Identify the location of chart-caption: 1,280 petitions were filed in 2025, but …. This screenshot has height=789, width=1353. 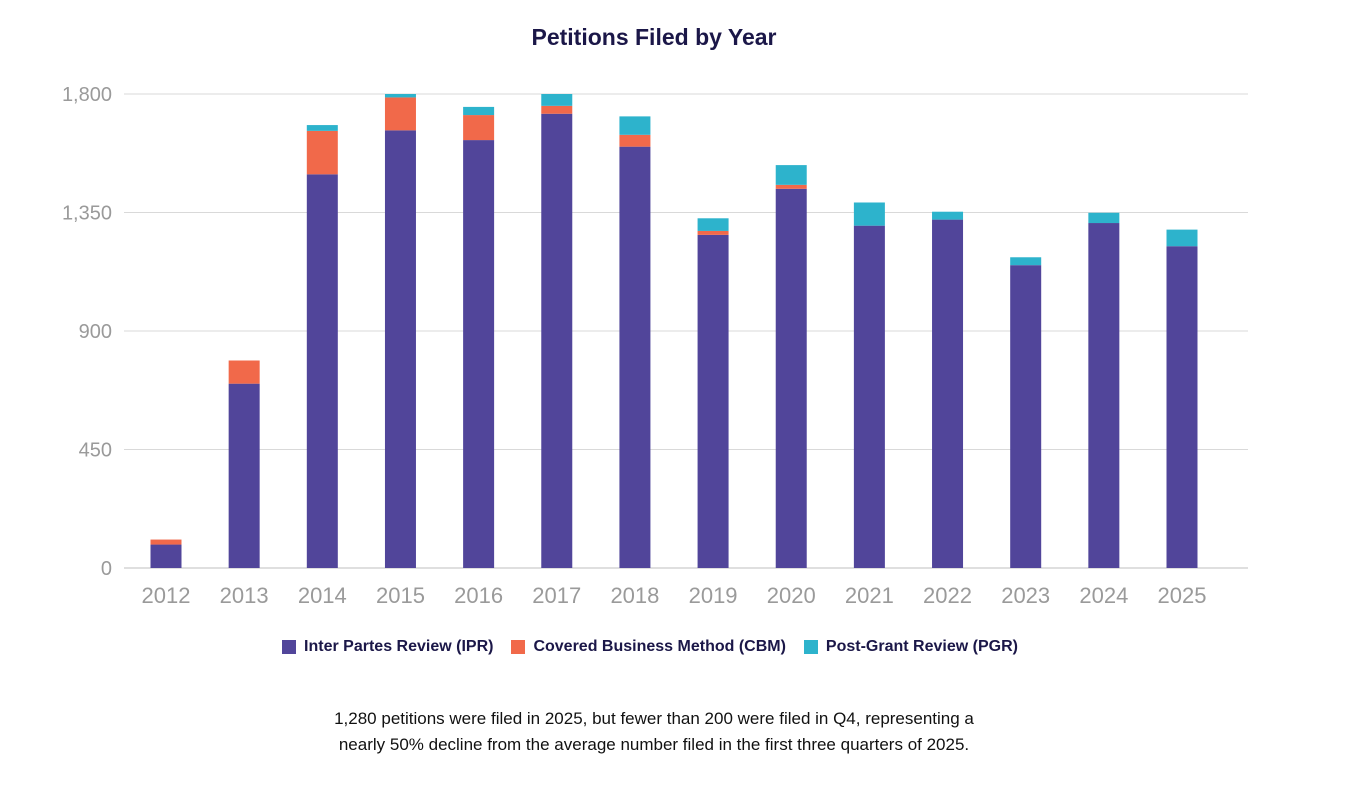
(654, 732).